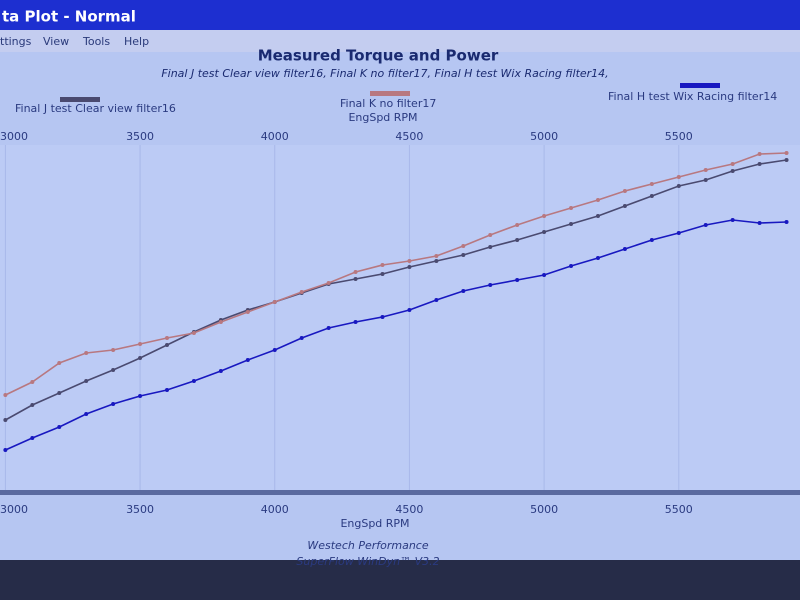 This screenshot has width=800, height=600. I want to click on x-tick-label-top: 3000, so click(14, 136).